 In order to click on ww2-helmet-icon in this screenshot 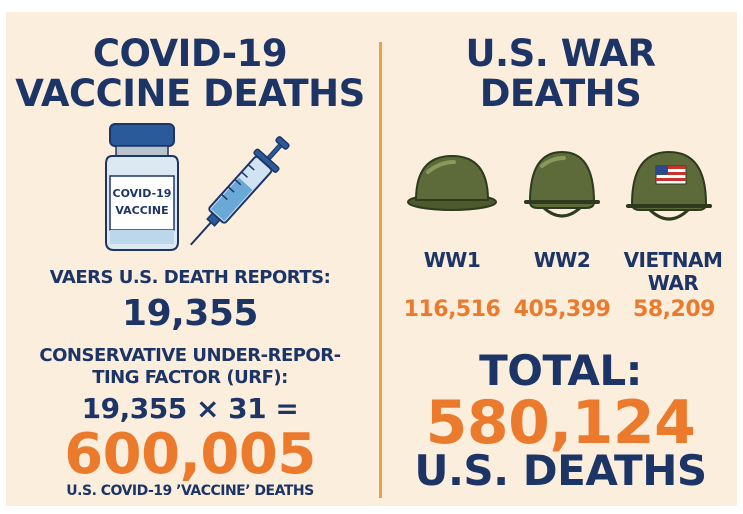, I will do `click(562, 184)`.